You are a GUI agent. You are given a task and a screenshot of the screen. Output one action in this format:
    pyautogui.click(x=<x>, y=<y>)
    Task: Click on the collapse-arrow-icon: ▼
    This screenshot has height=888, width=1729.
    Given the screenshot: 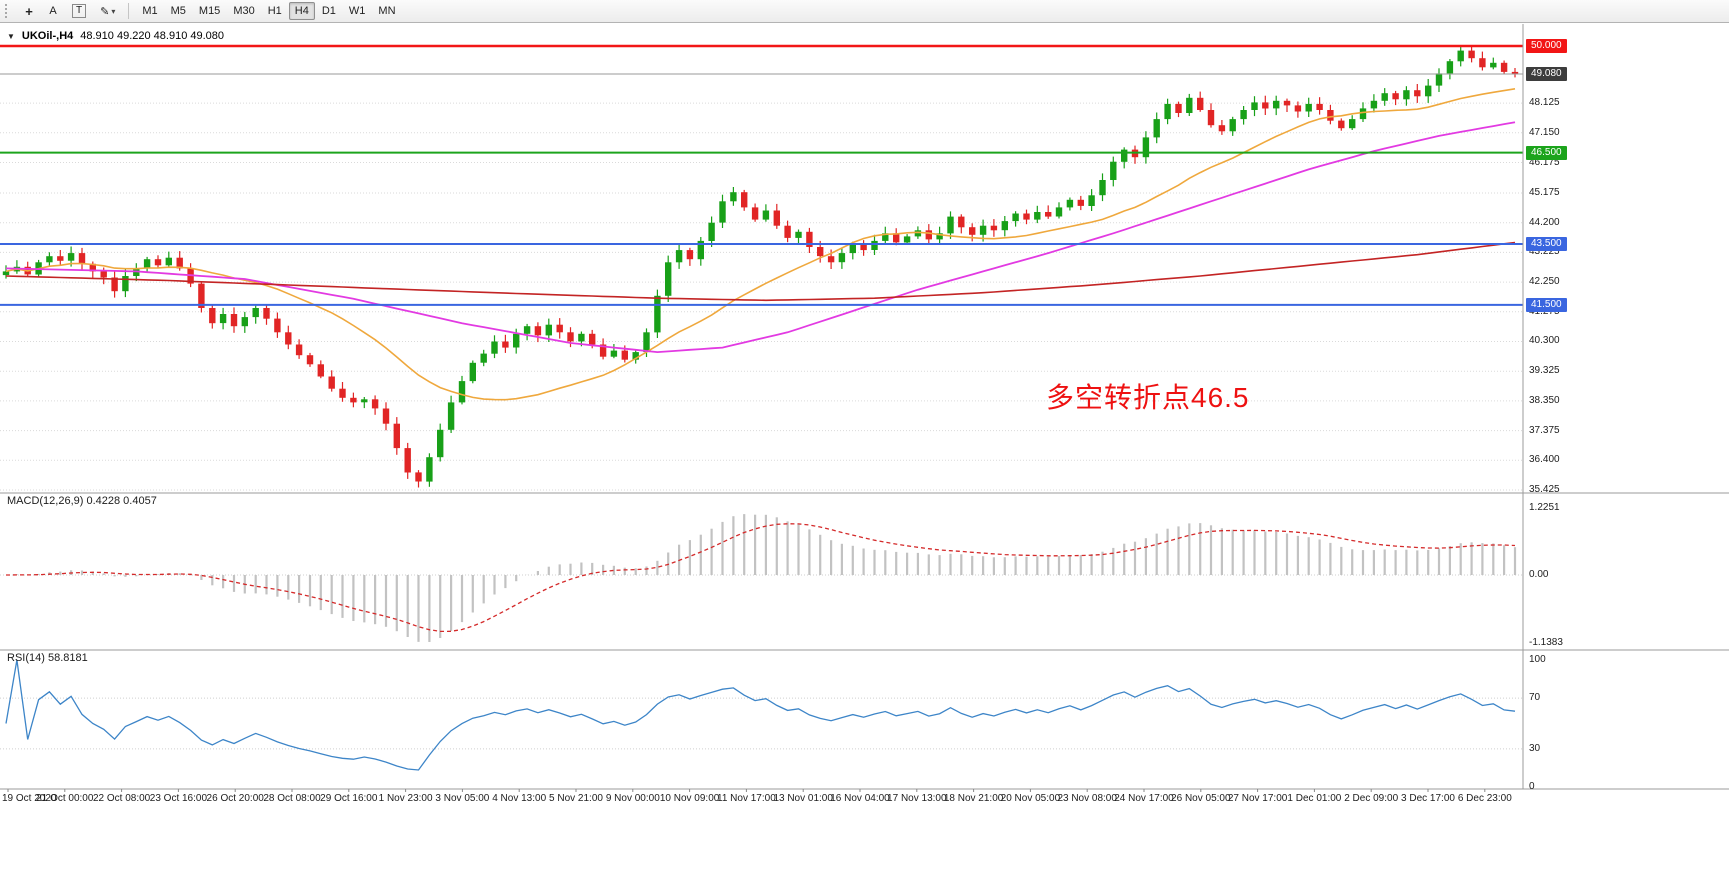 What is the action you would take?
    pyautogui.click(x=11, y=36)
    